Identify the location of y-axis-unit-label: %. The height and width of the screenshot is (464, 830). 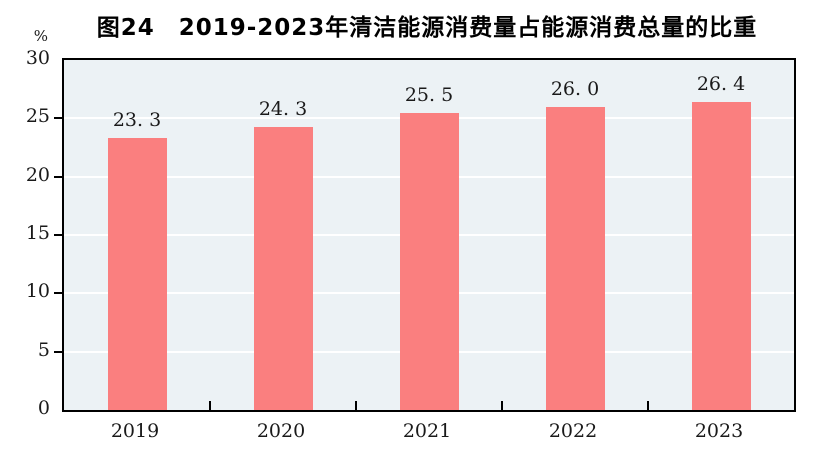
(40, 36).